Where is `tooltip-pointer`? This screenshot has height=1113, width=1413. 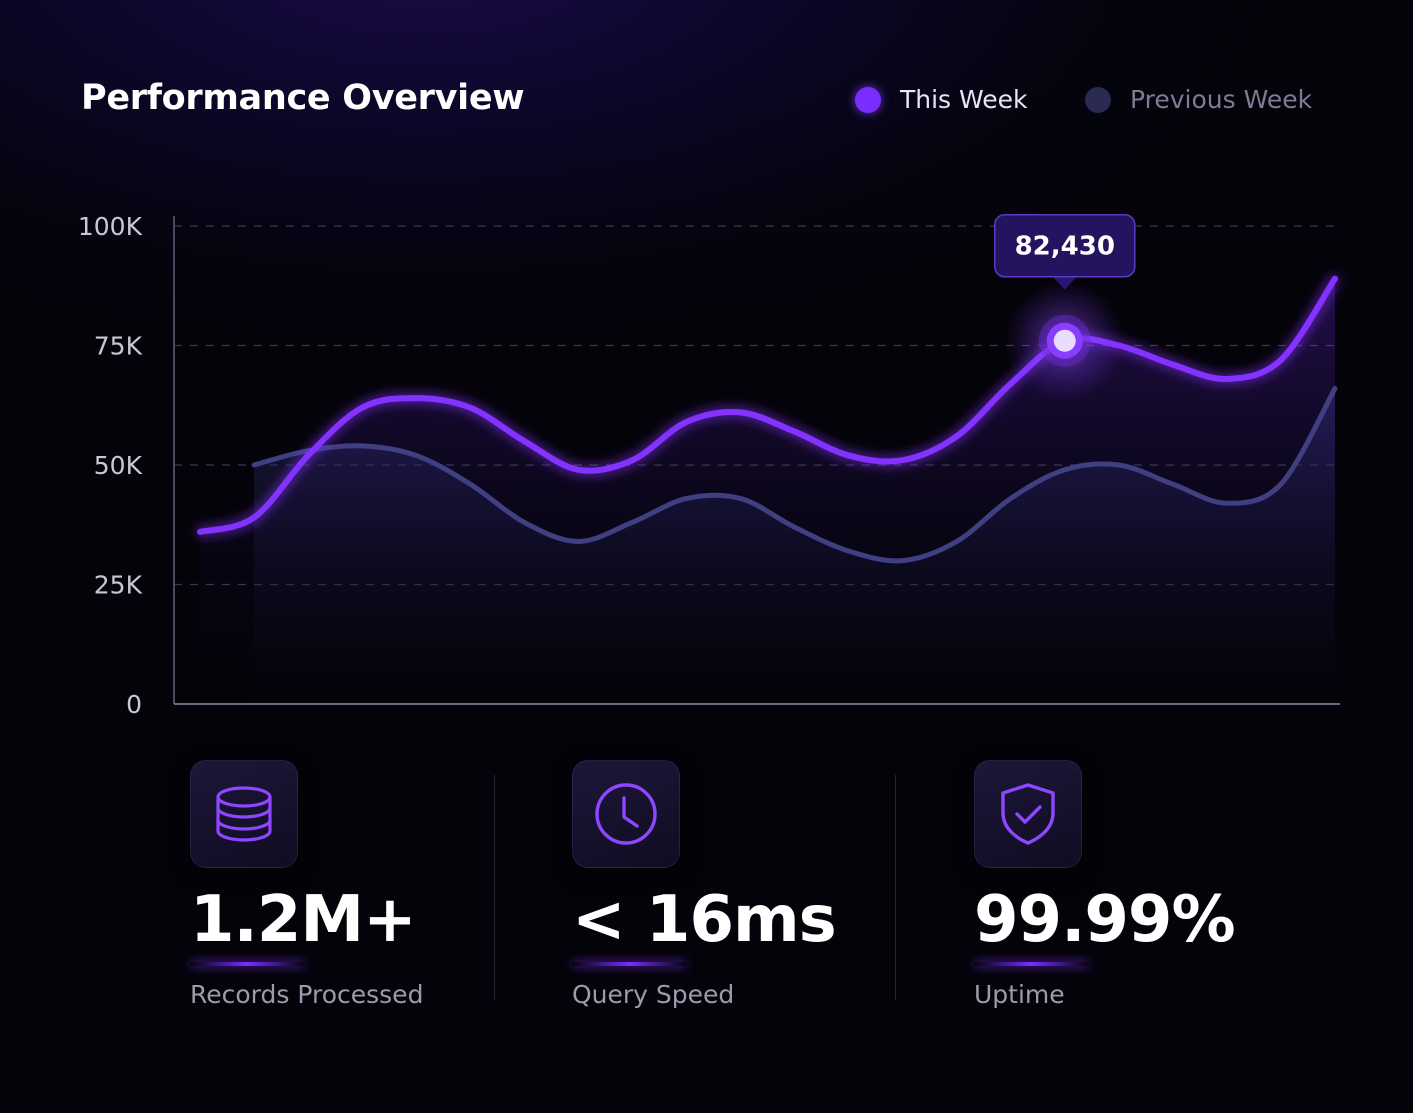
tooltip-pointer is located at coordinates (1064, 283).